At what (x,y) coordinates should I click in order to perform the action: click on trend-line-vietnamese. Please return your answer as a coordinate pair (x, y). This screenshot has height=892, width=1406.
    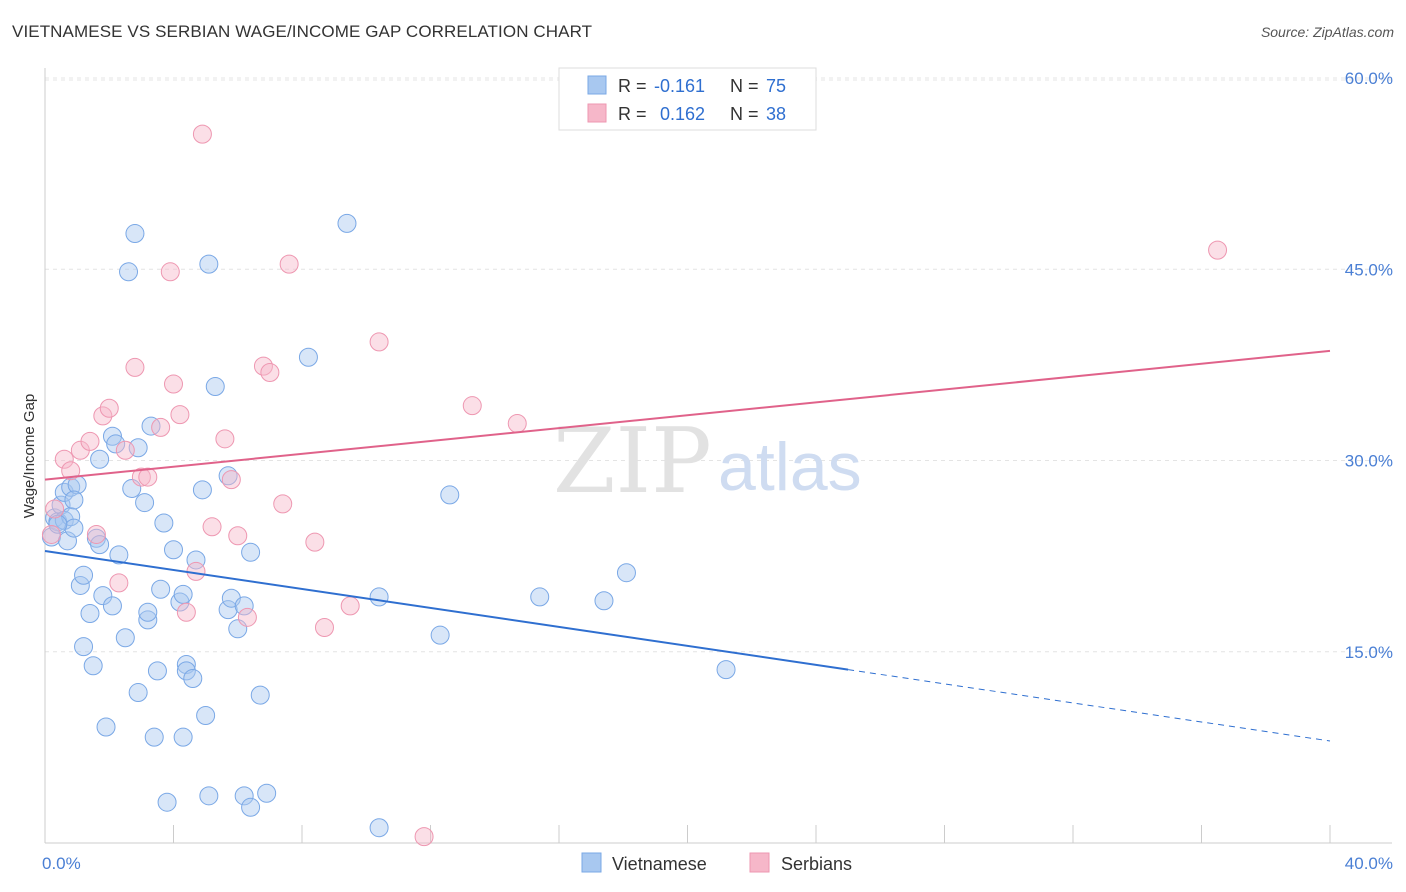
    Looking at the image, I should click on (446, 610).